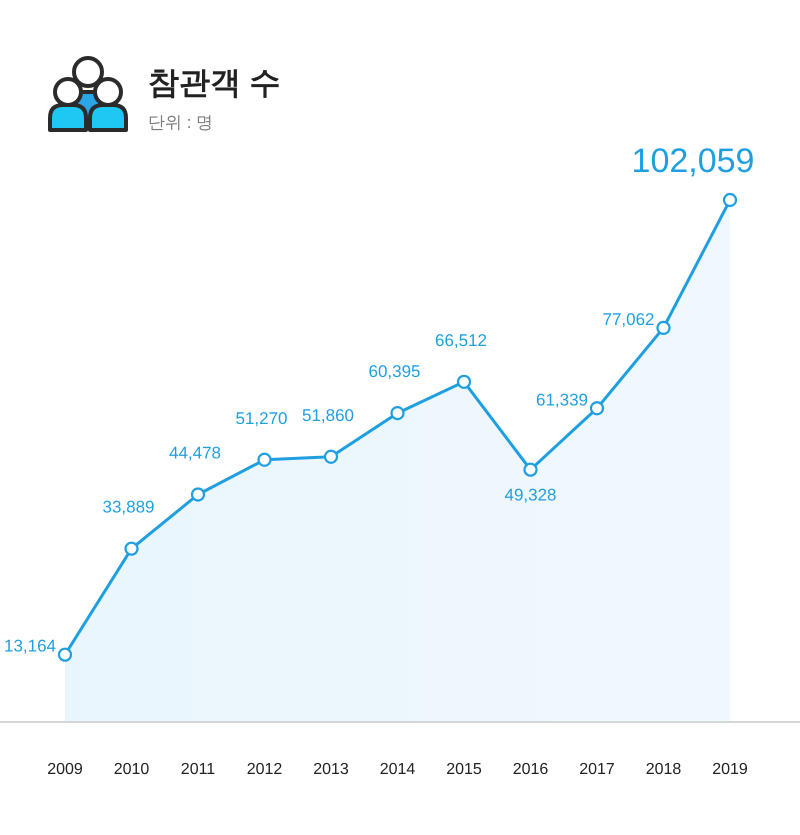 The width and height of the screenshot is (800, 835). Describe the element at coordinates (398, 769) in the screenshot. I see `x-tick-label: 2014` at that location.